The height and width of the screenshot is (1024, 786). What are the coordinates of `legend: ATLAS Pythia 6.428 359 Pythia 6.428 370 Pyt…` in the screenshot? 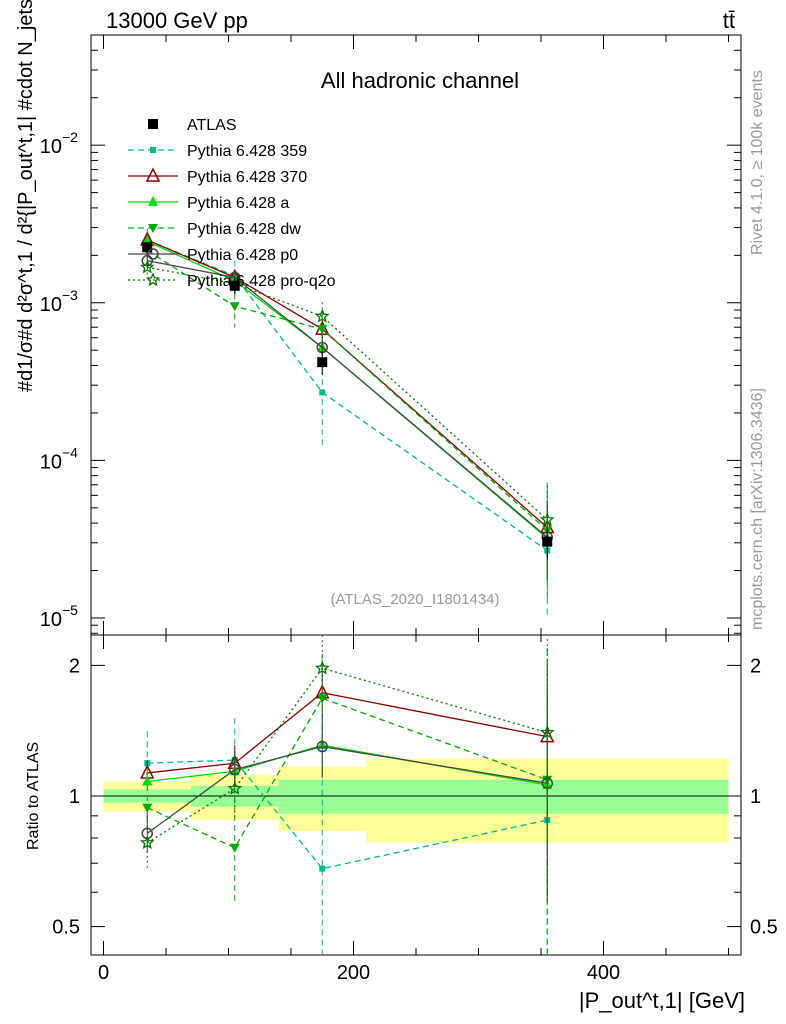 It's located at (232, 203).